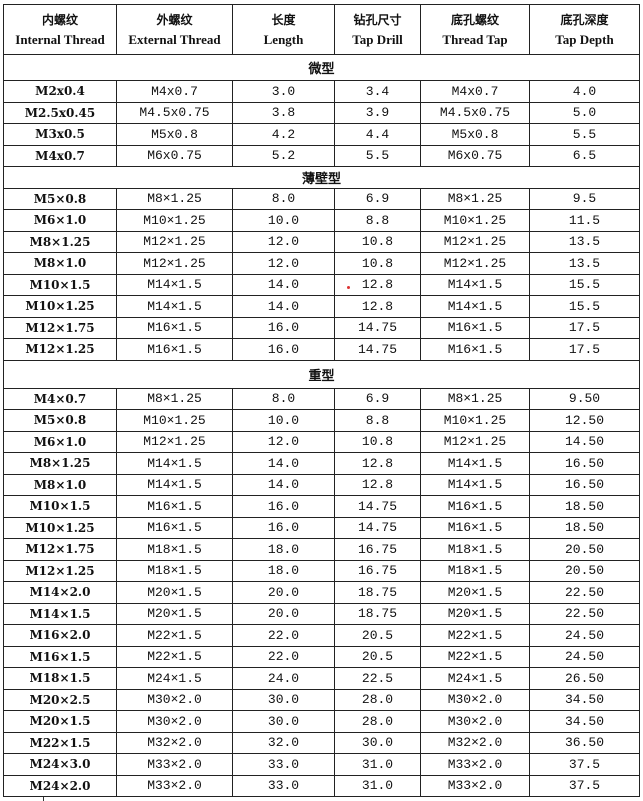 Image resolution: width=643 pixels, height=801 pixels. What do you see at coordinates (60, 420) in the screenshot?
I see `table-cell: M5×0.8` at bounding box center [60, 420].